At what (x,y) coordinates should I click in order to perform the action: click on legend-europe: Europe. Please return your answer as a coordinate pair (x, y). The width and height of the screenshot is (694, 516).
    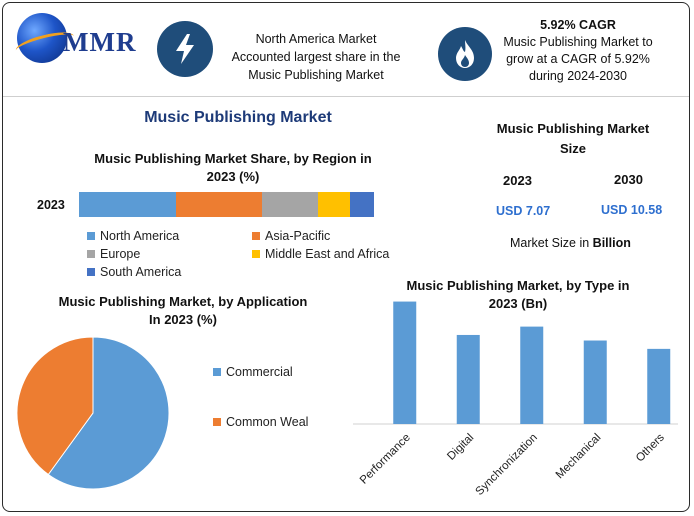
    Looking at the image, I should click on (113, 254).